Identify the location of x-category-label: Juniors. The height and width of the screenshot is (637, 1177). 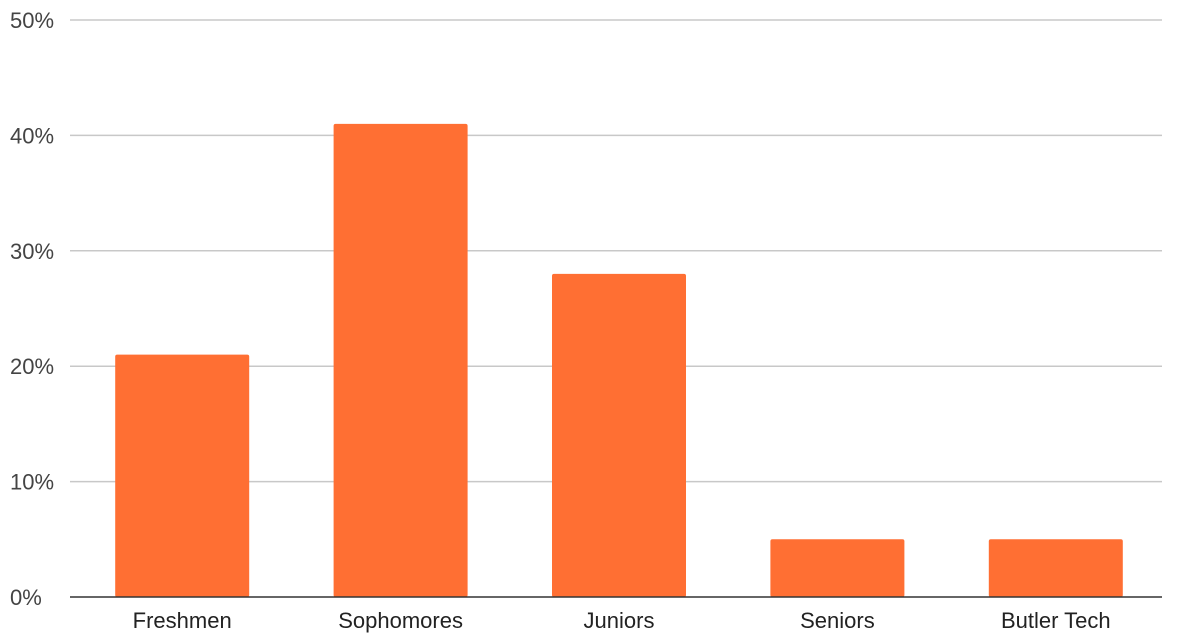
(619, 620).